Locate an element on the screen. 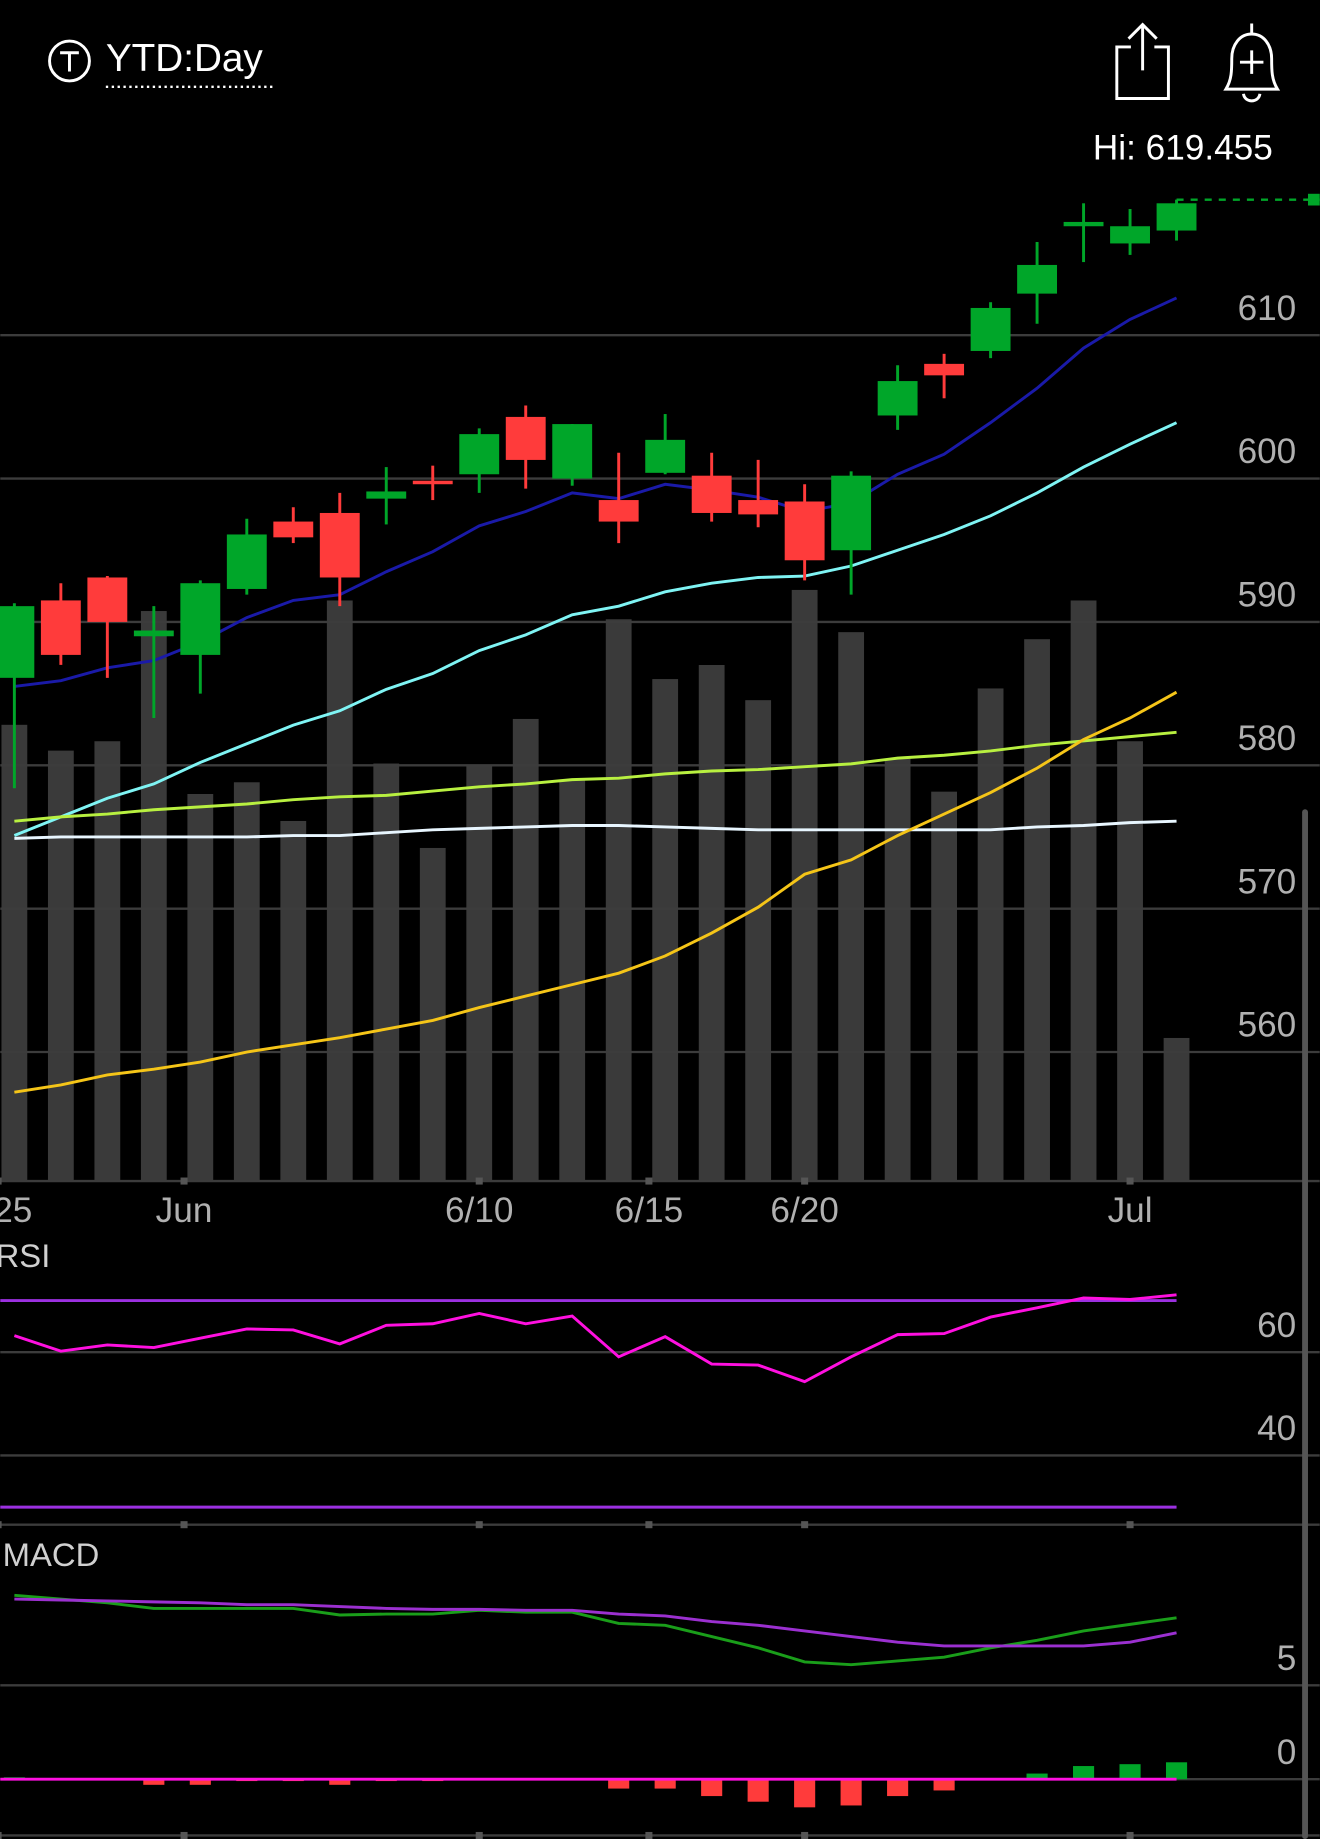 The height and width of the screenshot is (1839, 1320). y-tick-label: 40 is located at coordinates (1276, 1428).